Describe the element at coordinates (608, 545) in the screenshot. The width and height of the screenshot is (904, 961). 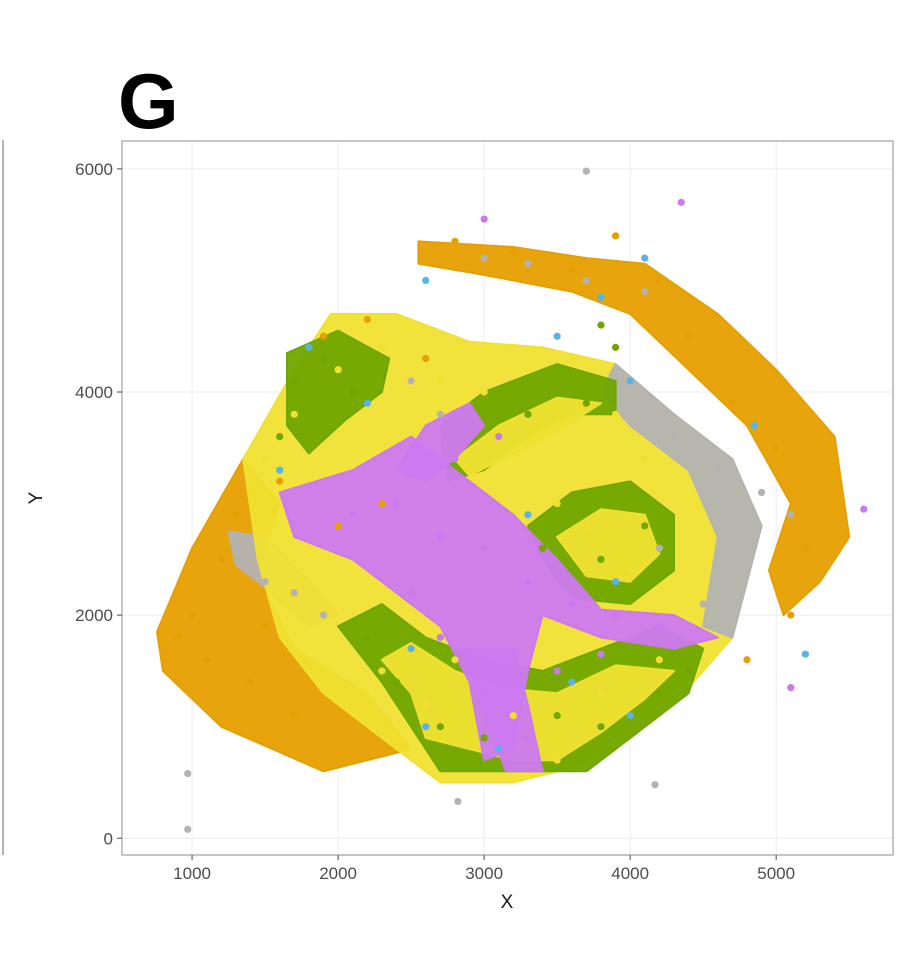
I see `cluster-region-yellow-right-inner` at that location.